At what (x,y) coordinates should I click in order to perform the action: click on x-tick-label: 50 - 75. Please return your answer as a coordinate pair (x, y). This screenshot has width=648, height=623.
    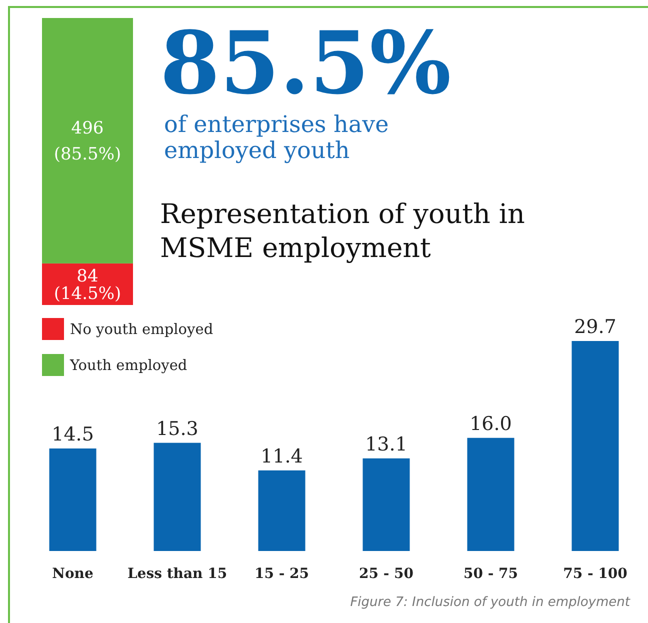
    Looking at the image, I should click on (490, 574).